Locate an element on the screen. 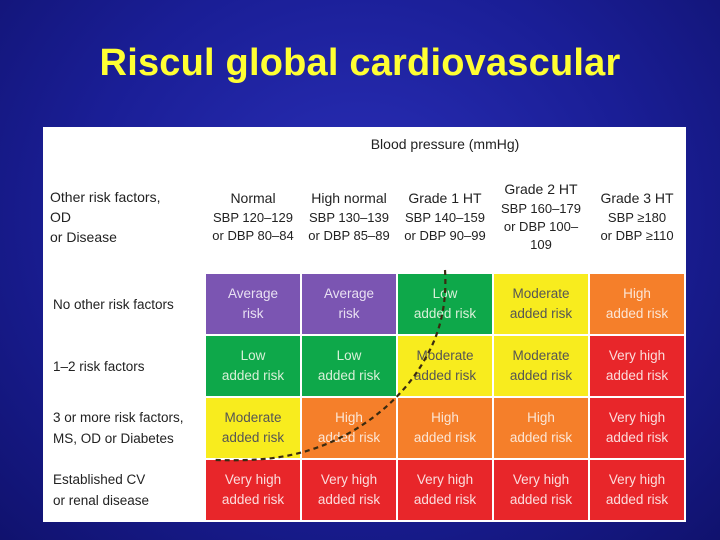 The width and height of the screenshot is (720, 540). column-title: Grade 2 HT is located at coordinates (541, 188).